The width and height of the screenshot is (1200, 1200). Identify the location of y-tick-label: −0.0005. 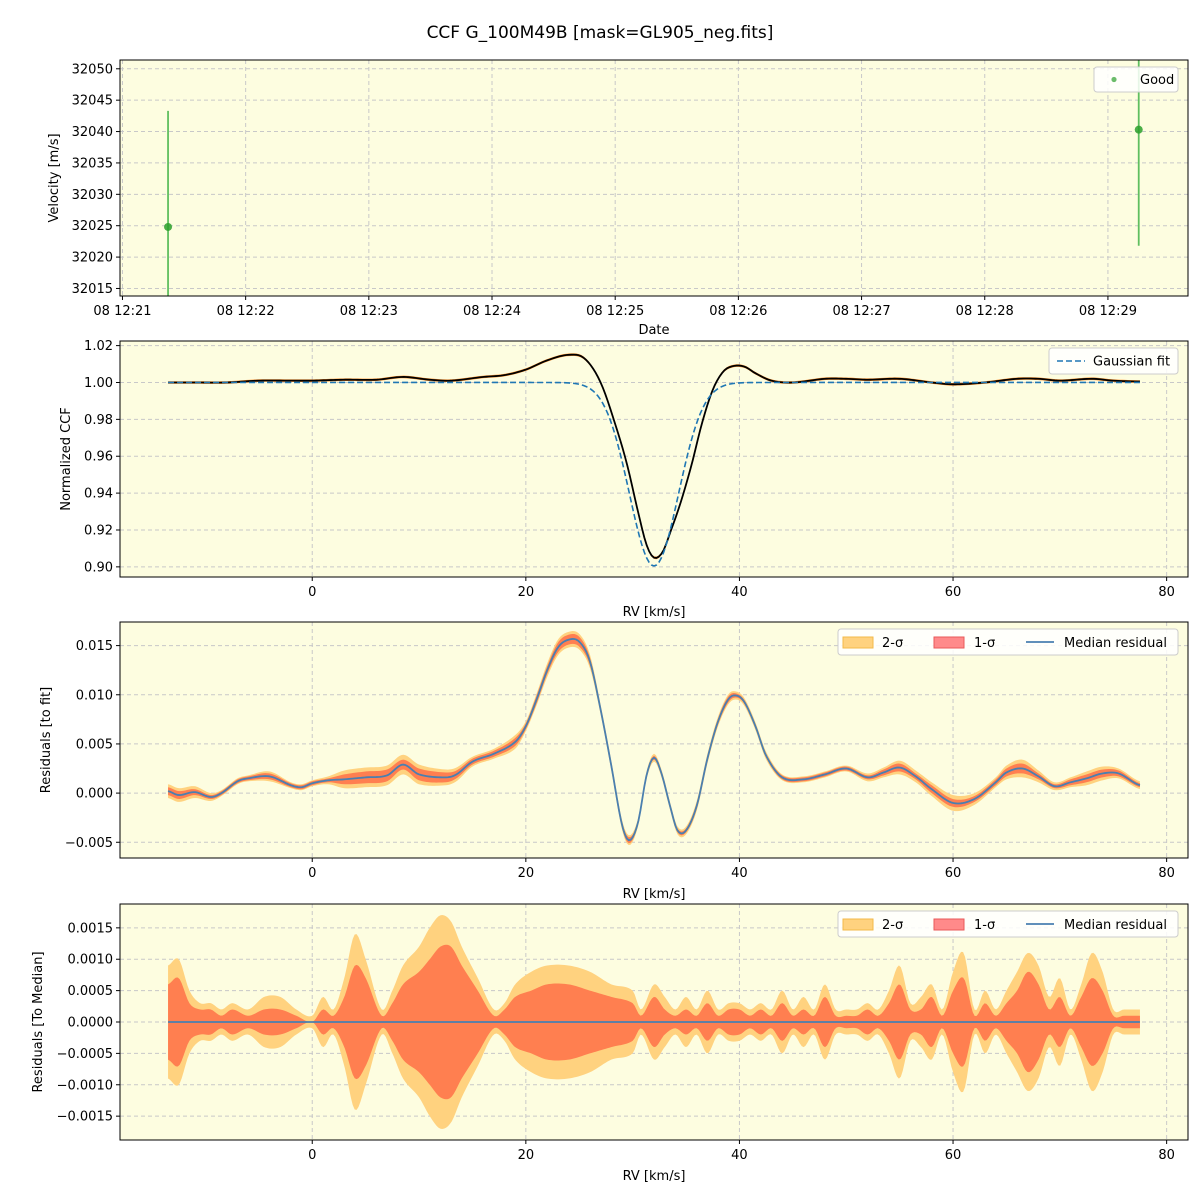
(85, 1054).